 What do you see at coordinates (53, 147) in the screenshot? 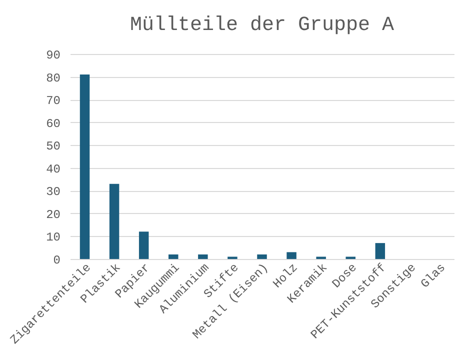
I see `y-tick-label: 50` at bounding box center [53, 147].